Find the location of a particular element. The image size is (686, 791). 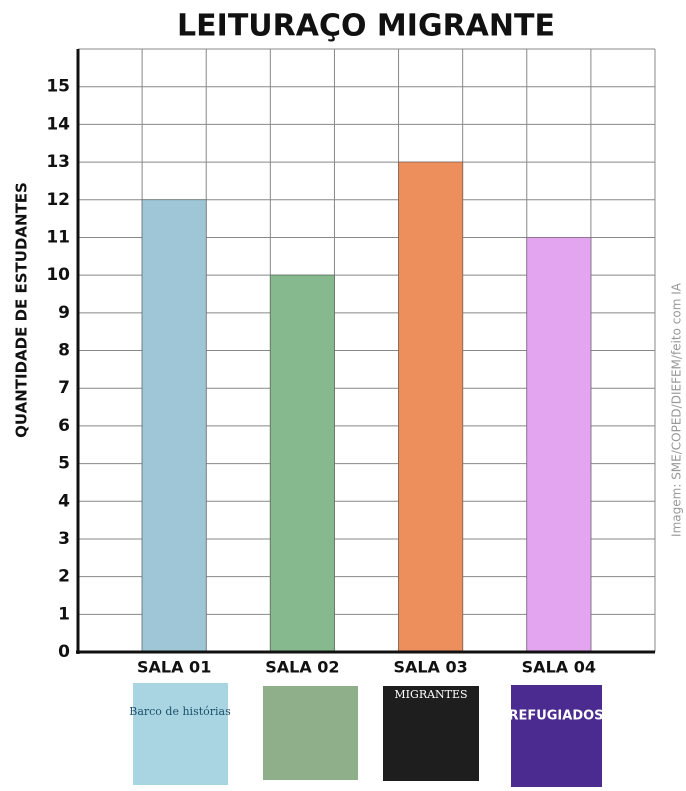

y-tick-label: 13 is located at coordinates (58, 162).